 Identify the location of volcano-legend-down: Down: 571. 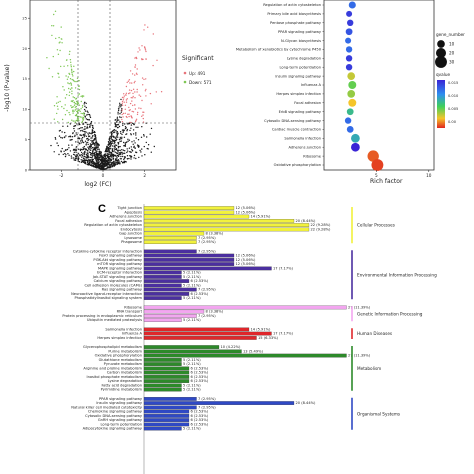
(197, 82).